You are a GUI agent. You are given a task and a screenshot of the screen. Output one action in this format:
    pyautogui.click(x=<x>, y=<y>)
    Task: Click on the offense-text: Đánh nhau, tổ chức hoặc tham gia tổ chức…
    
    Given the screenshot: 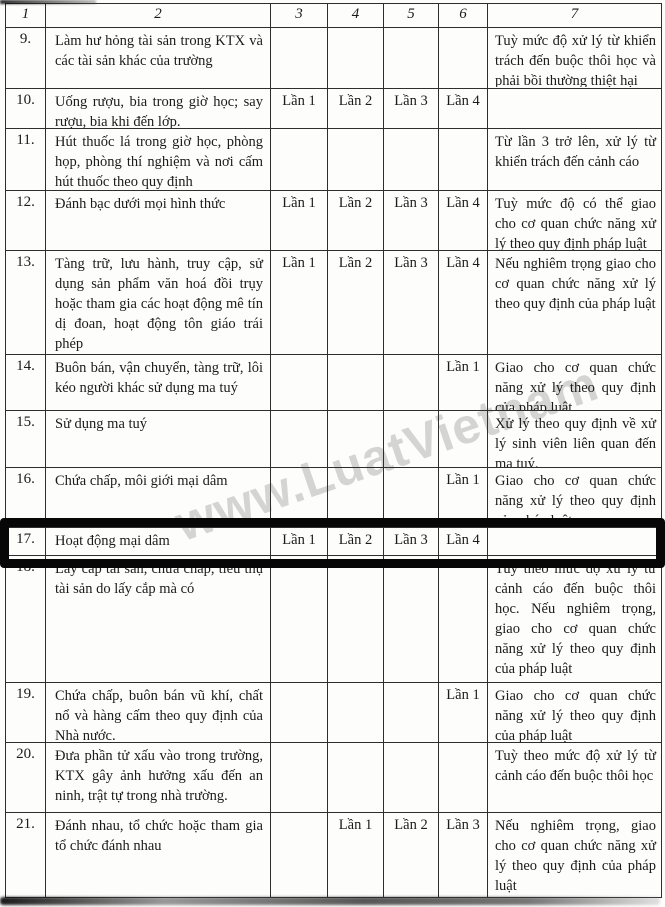 What is the action you would take?
    pyautogui.click(x=159, y=836)
    